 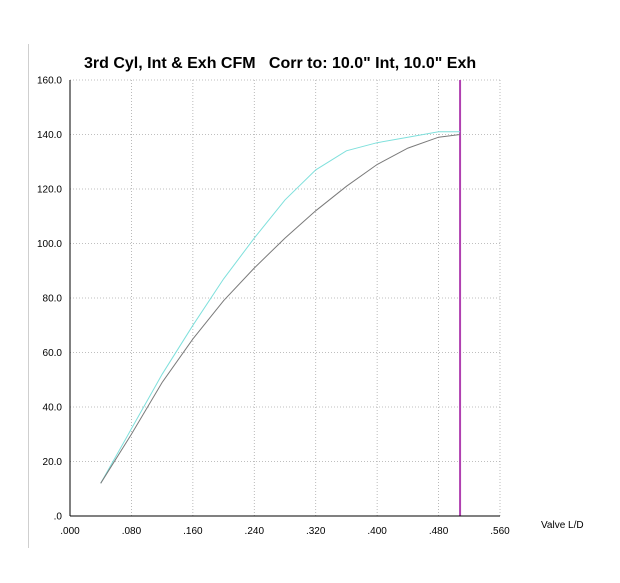 What do you see at coordinates (132, 531) in the screenshot?
I see `x-tick-label: .080` at bounding box center [132, 531].